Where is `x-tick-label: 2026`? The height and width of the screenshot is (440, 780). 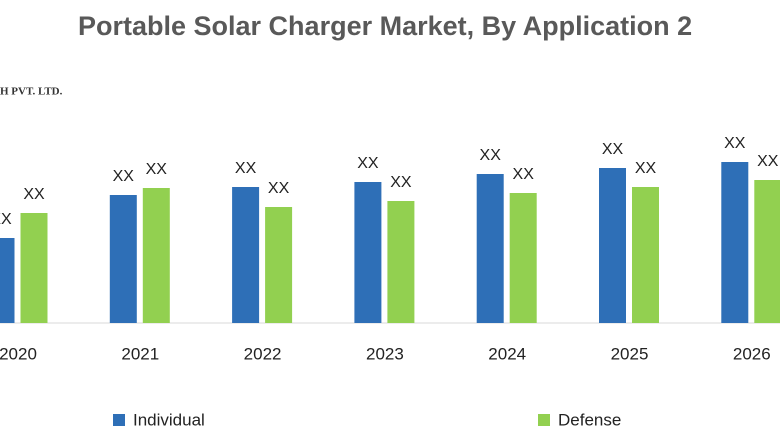 x-tick-label: 2026 is located at coordinates (752, 353).